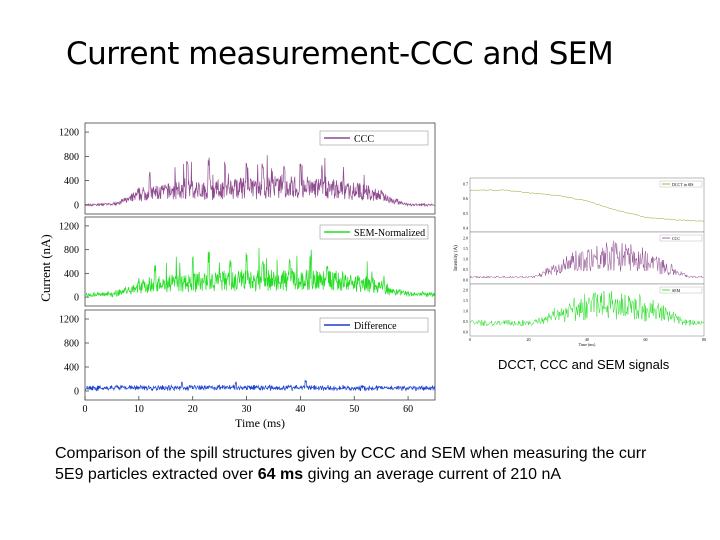  What do you see at coordinates (85, 409) in the screenshot?
I see `x-tick-label: 0` at bounding box center [85, 409].